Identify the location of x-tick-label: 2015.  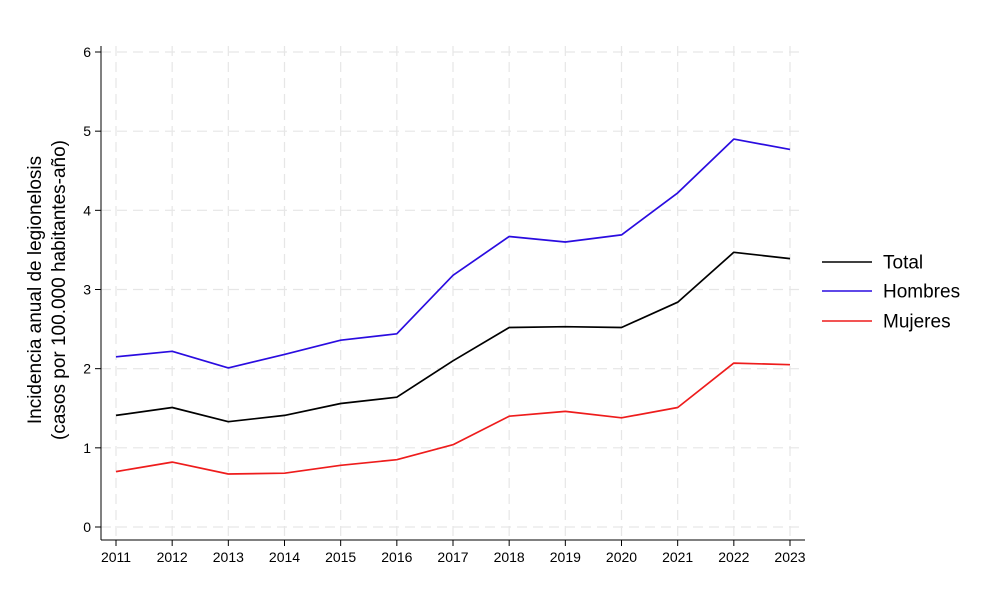
(340, 557).